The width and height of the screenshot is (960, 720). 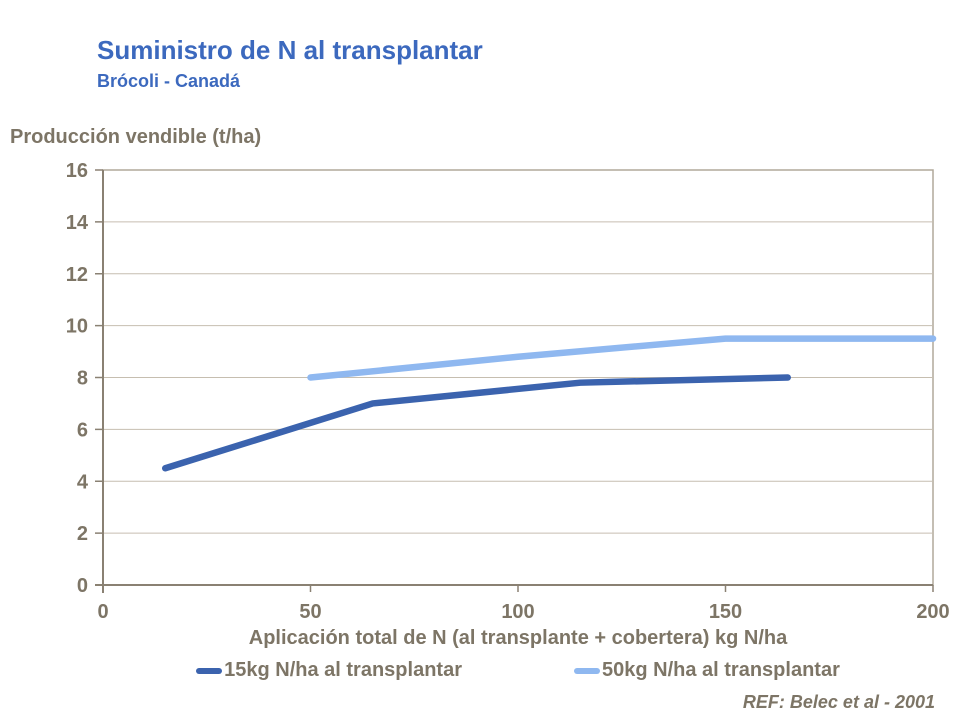 What do you see at coordinates (77, 223) in the screenshot?
I see `y-tick-label: 14` at bounding box center [77, 223].